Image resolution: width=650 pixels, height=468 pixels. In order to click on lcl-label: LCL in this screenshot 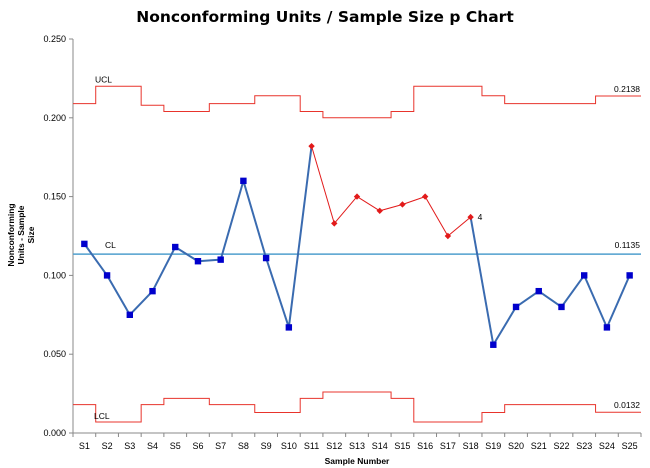, I will do `click(102, 416)`.